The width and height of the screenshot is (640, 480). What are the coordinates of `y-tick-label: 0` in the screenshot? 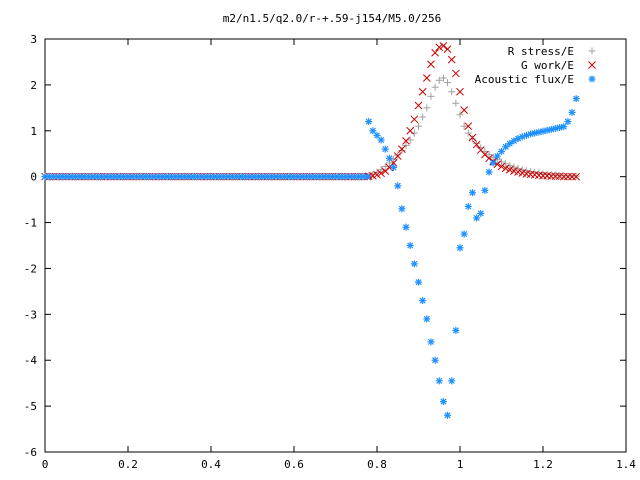 It's located at (33, 177).